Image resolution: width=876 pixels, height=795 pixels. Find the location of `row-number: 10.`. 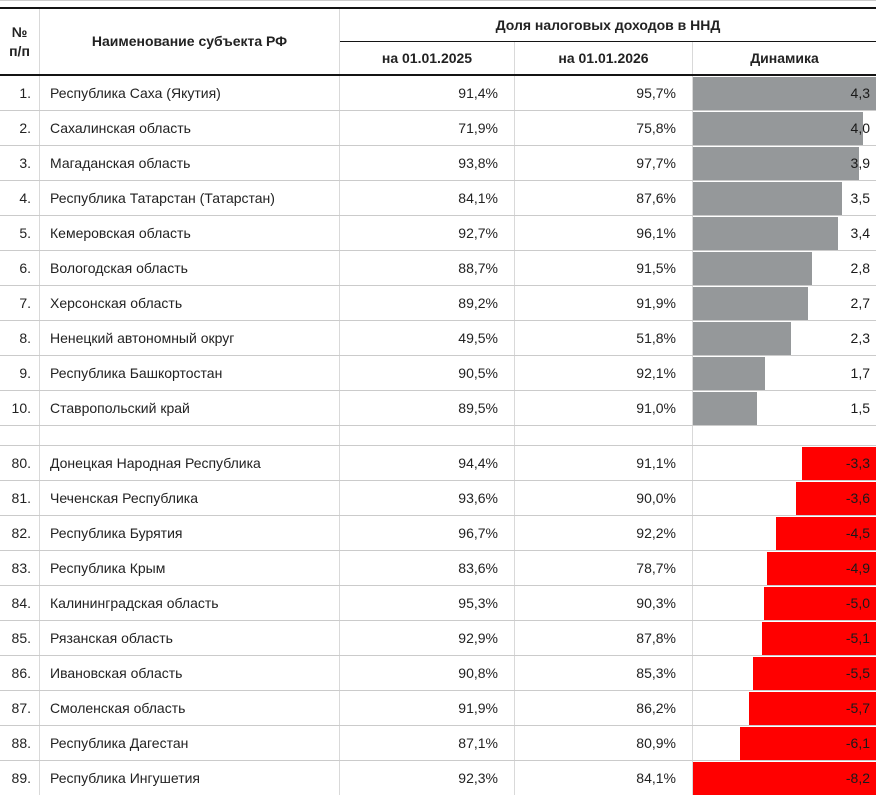

row-number: 10. is located at coordinates (20, 408).